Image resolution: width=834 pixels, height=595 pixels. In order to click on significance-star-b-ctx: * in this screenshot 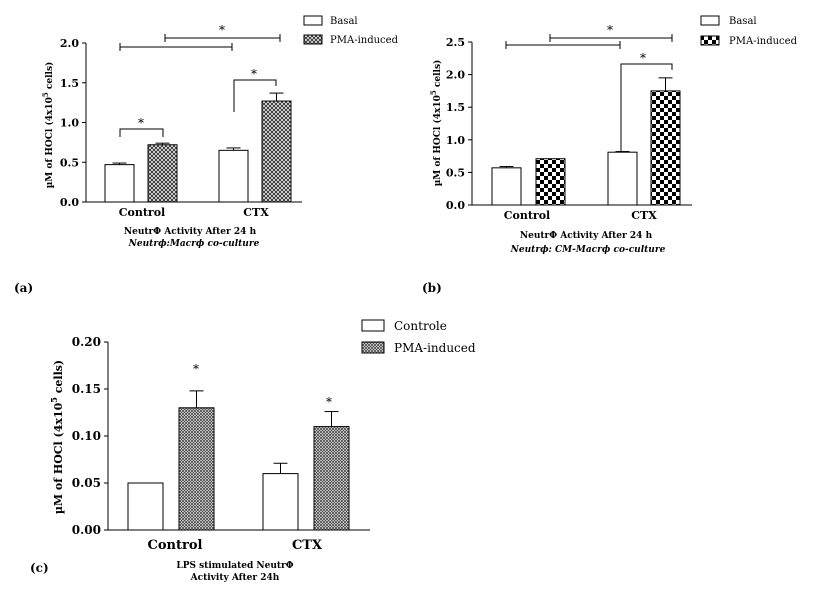, I will do `click(643, 58)`.